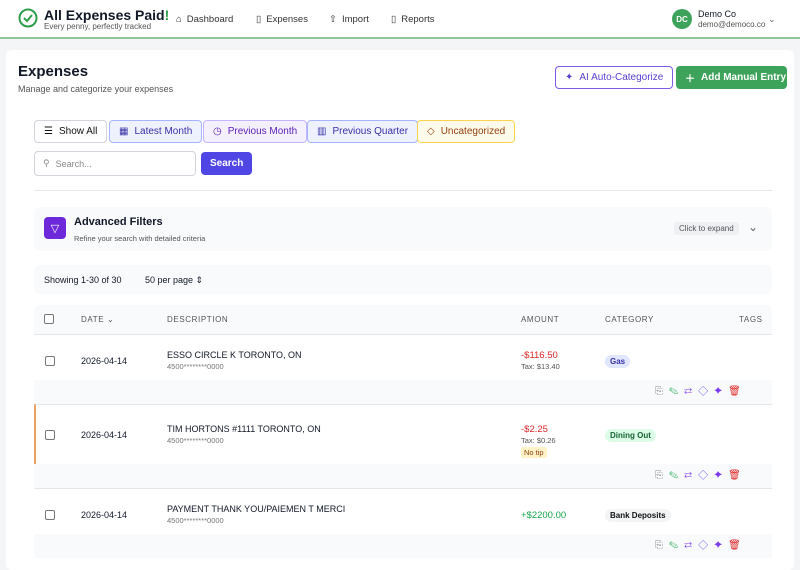 This screenshot has height=570, width=800. I want to click on filter-icon: ▽, so click(55, 228).